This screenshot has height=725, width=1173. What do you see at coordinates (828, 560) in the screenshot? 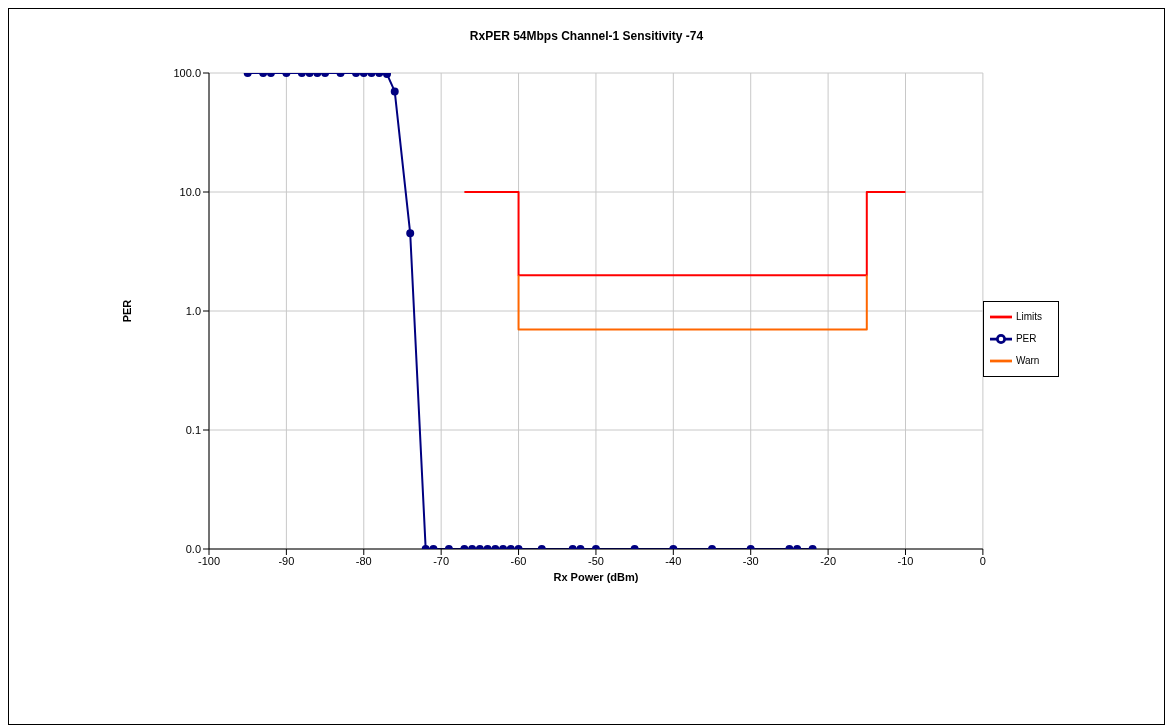
I see `x-tick-label: -20` at bounding box center [828, 560].